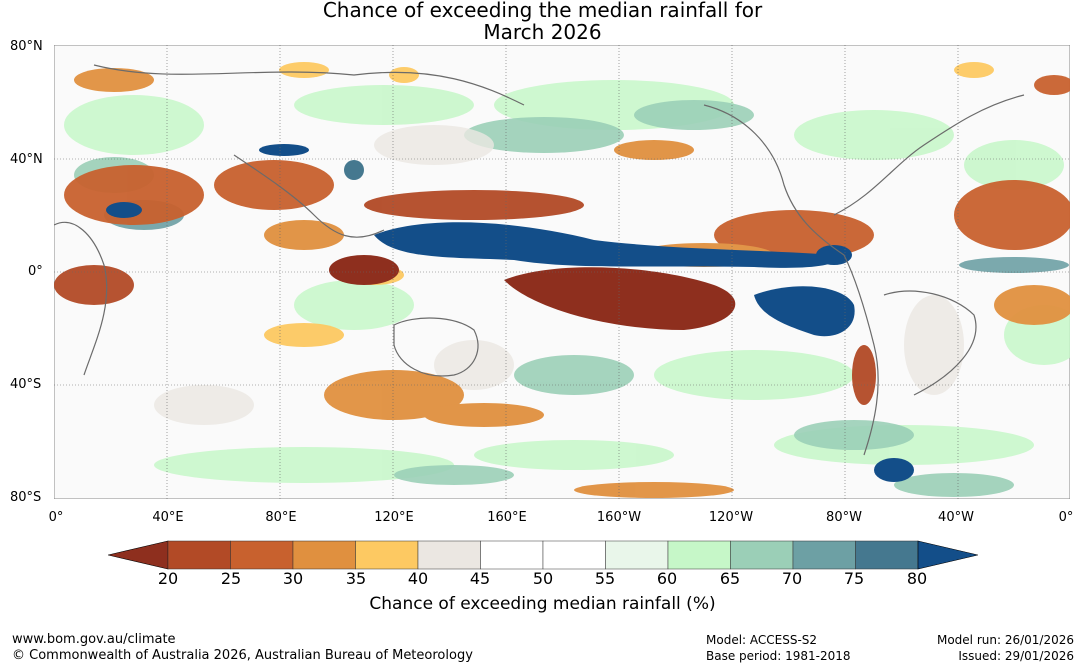 The image size is (1085, 667). What do you see at coordinates (542, 604) in the screenshot?
I see `colorbar-title: Chance of exceeding median rainfall (%)` at bounding box center [542, 604].